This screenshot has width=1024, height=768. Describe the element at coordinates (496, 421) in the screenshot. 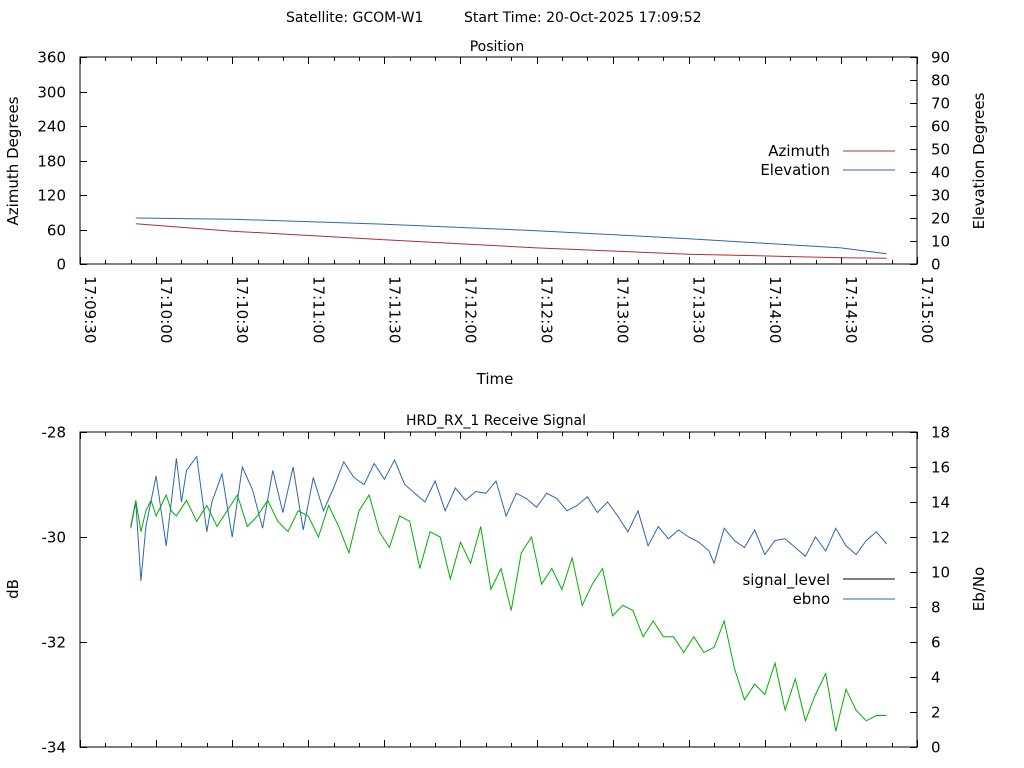

I see `receive-chart-title: HRD_RX_1 Receive Signal` at that location.